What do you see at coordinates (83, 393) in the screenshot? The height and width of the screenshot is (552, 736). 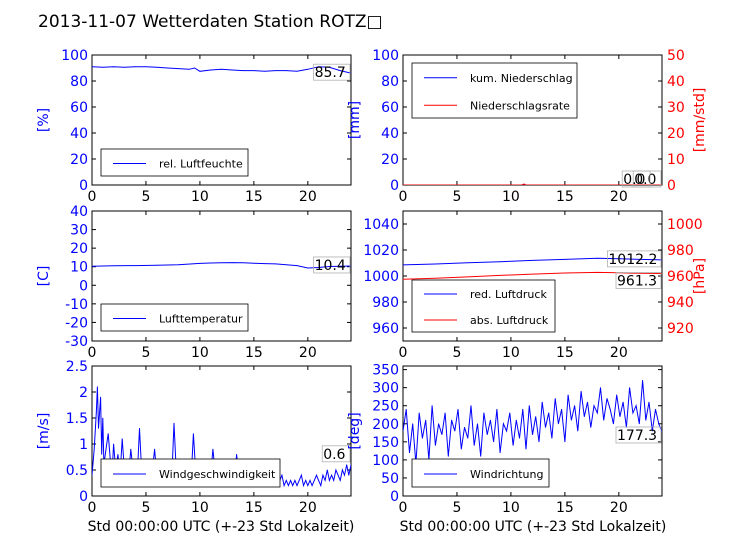 I see `y-tick-label: 2` at bounding box center [83, 393].